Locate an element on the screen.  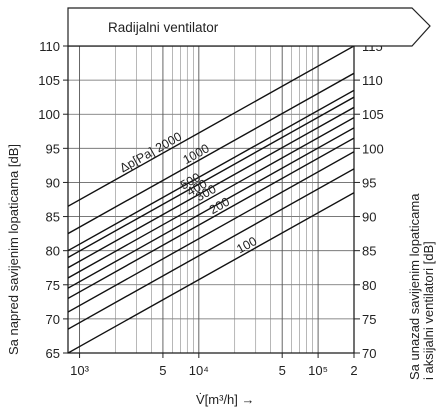
series-label: Δp[Pa] 2000 is located at coordinates (150, 152).